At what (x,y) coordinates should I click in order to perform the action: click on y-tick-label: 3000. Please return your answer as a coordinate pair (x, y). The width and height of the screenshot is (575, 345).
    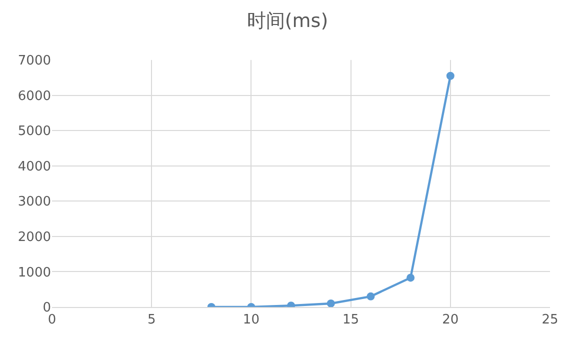
    Looking at the image, I should click on (34, 202).